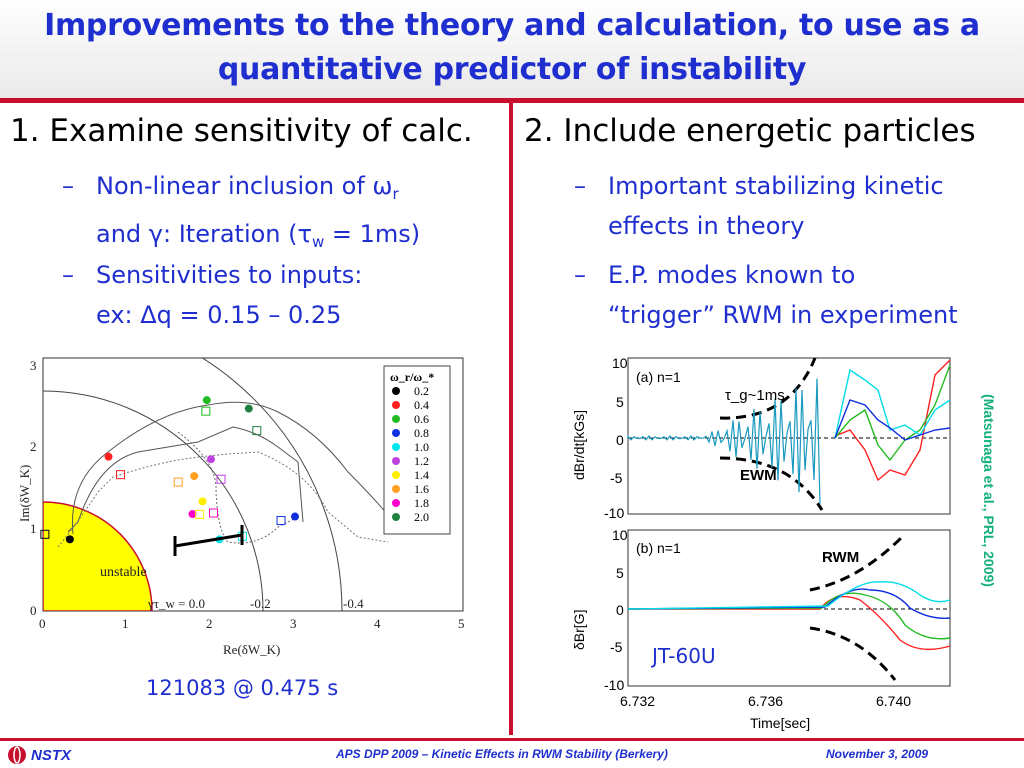  I want to click on contour-label-2: -0.4, so click(353, 603).